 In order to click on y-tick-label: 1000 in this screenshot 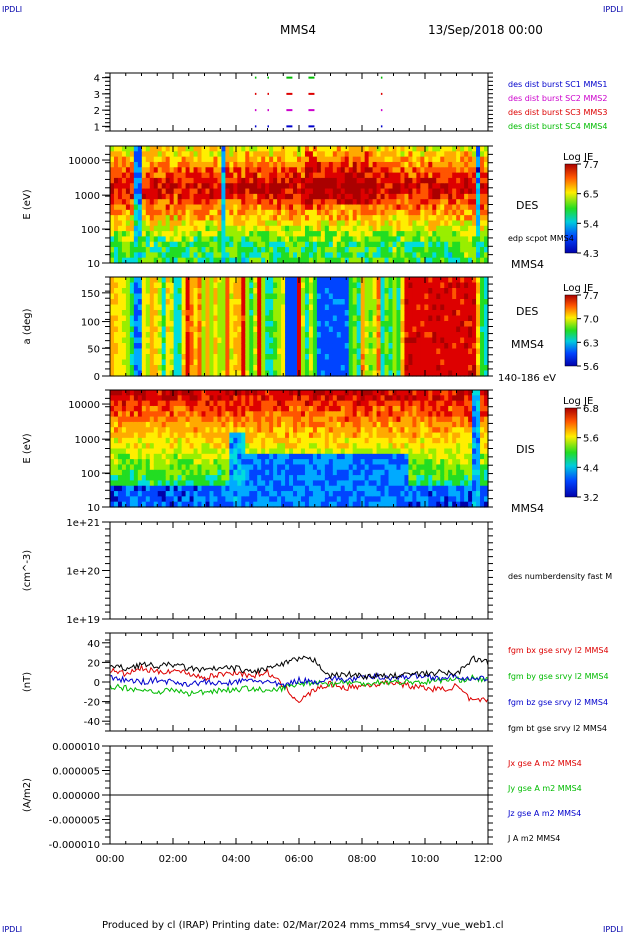, I will do `click(87, 196)`.